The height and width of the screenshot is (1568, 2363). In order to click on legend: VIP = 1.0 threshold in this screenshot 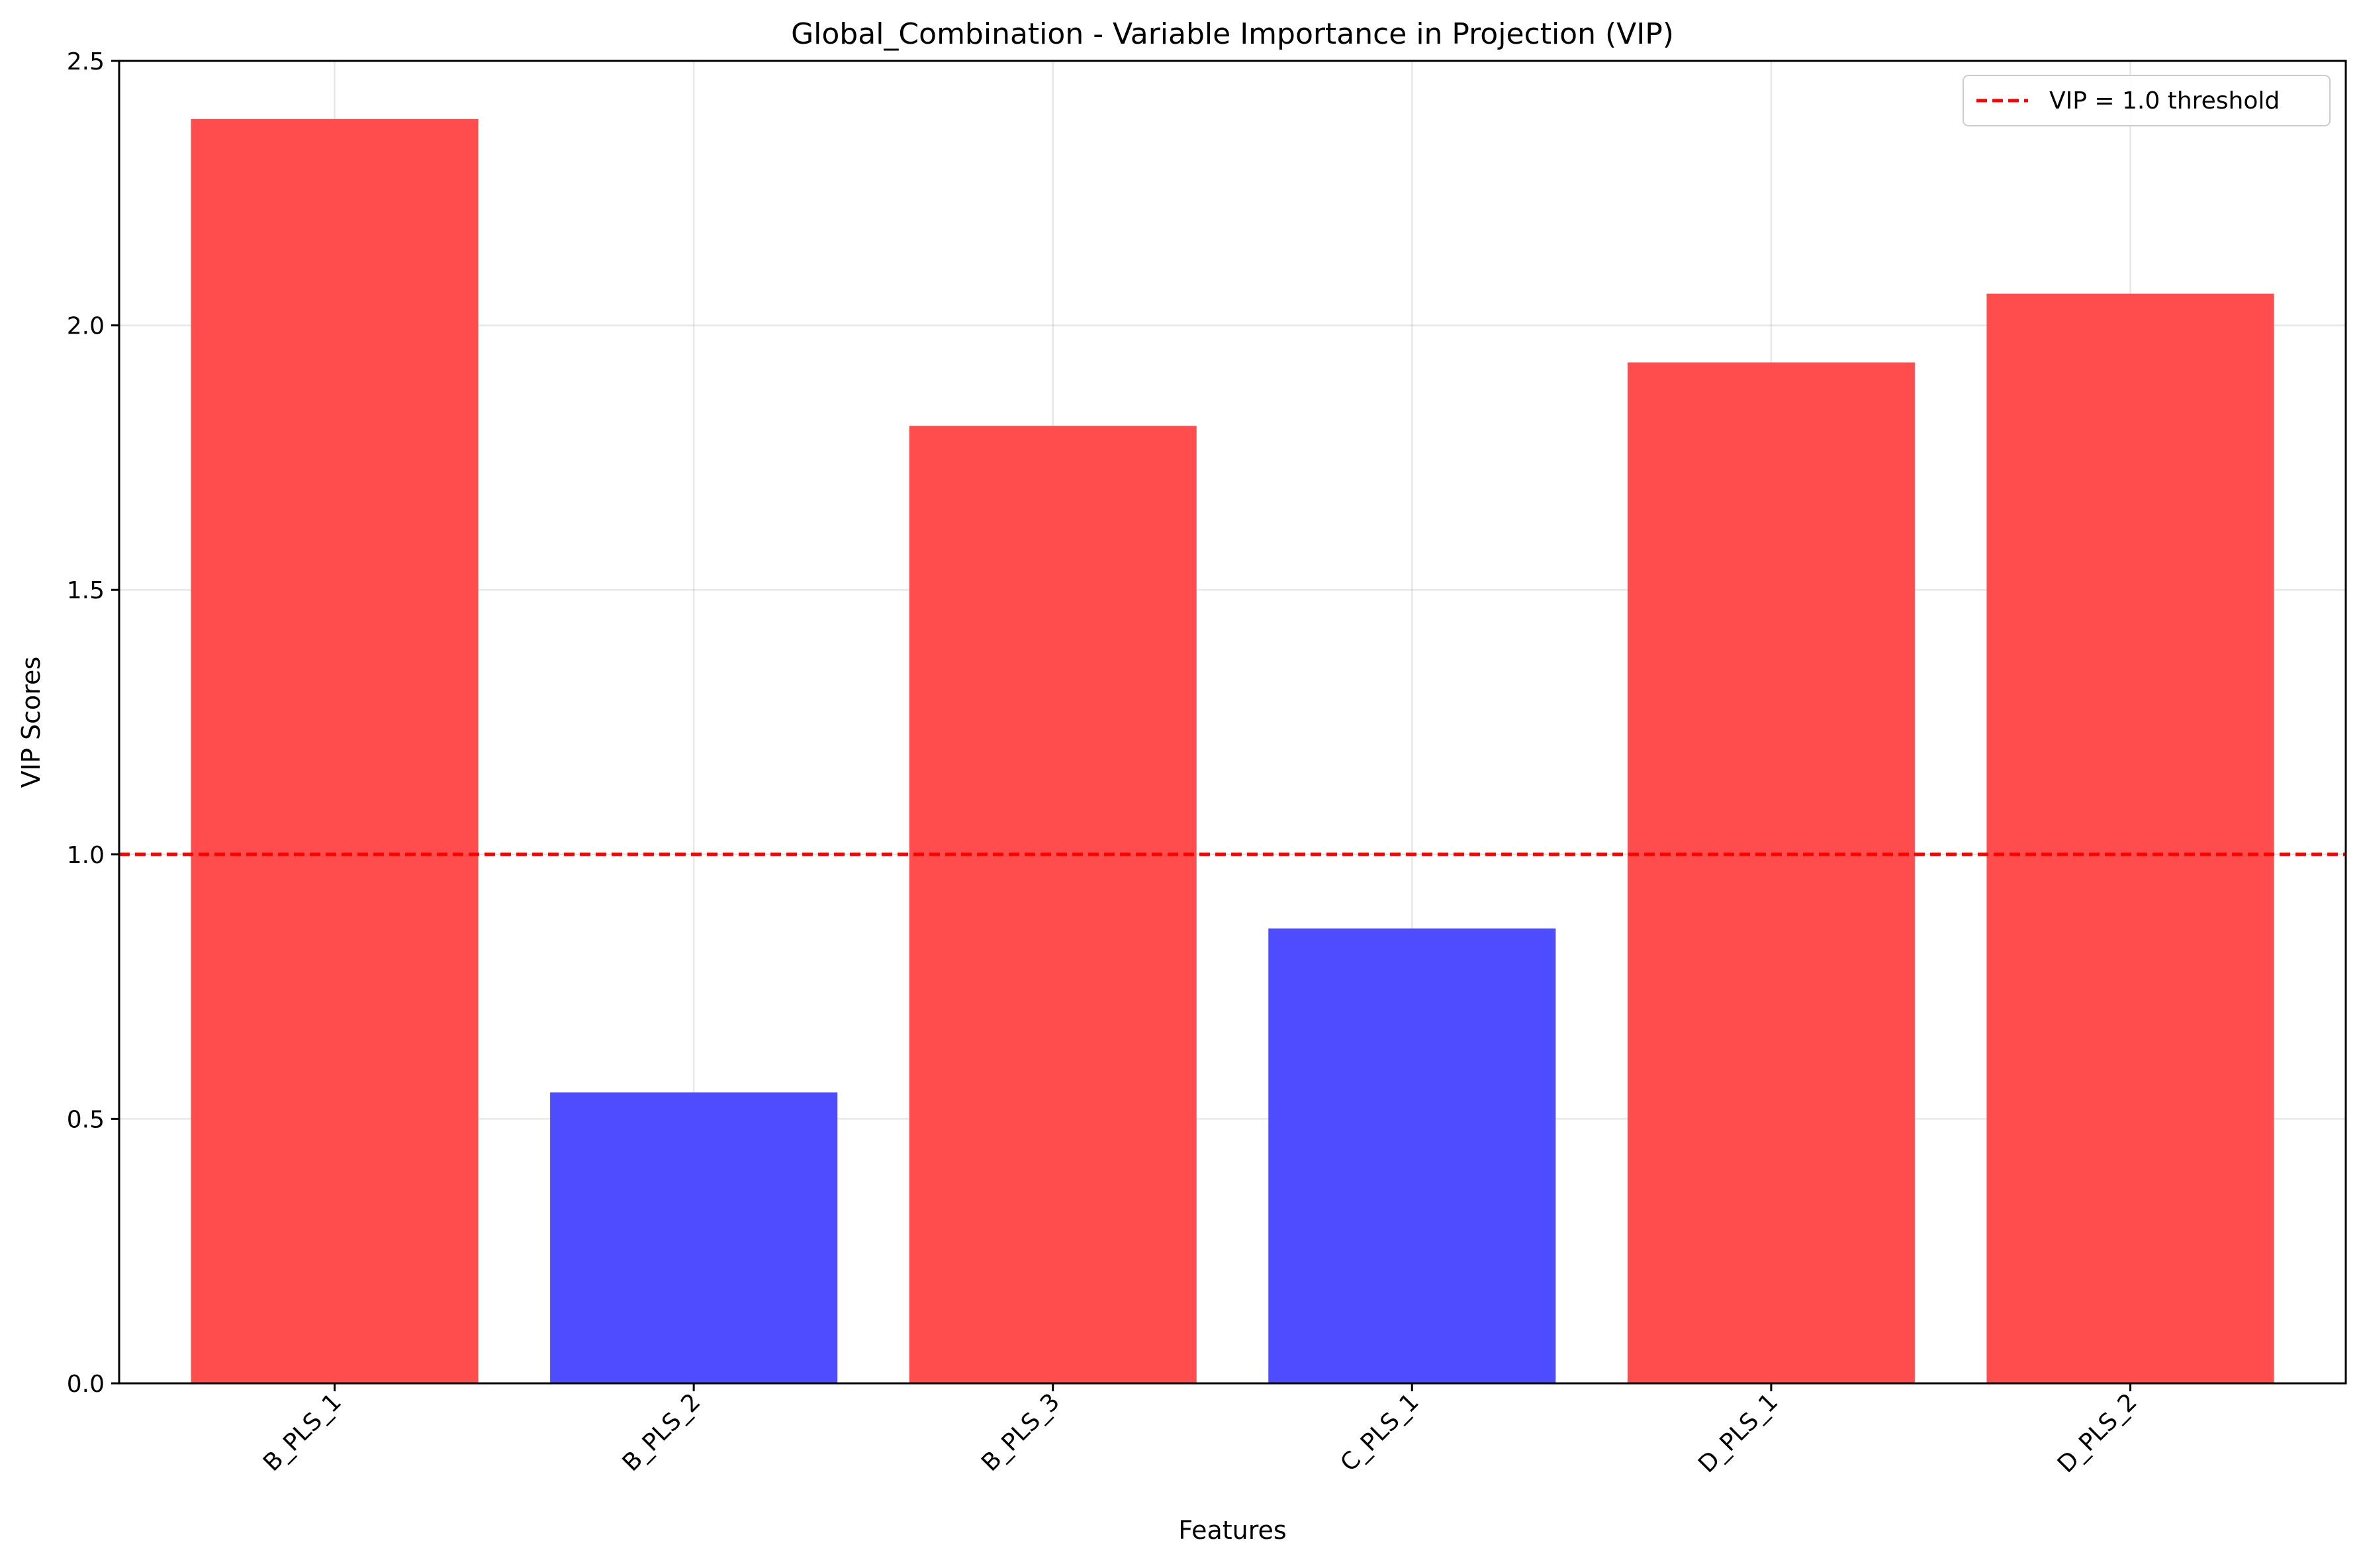, I will do `click(2147, 101)`.